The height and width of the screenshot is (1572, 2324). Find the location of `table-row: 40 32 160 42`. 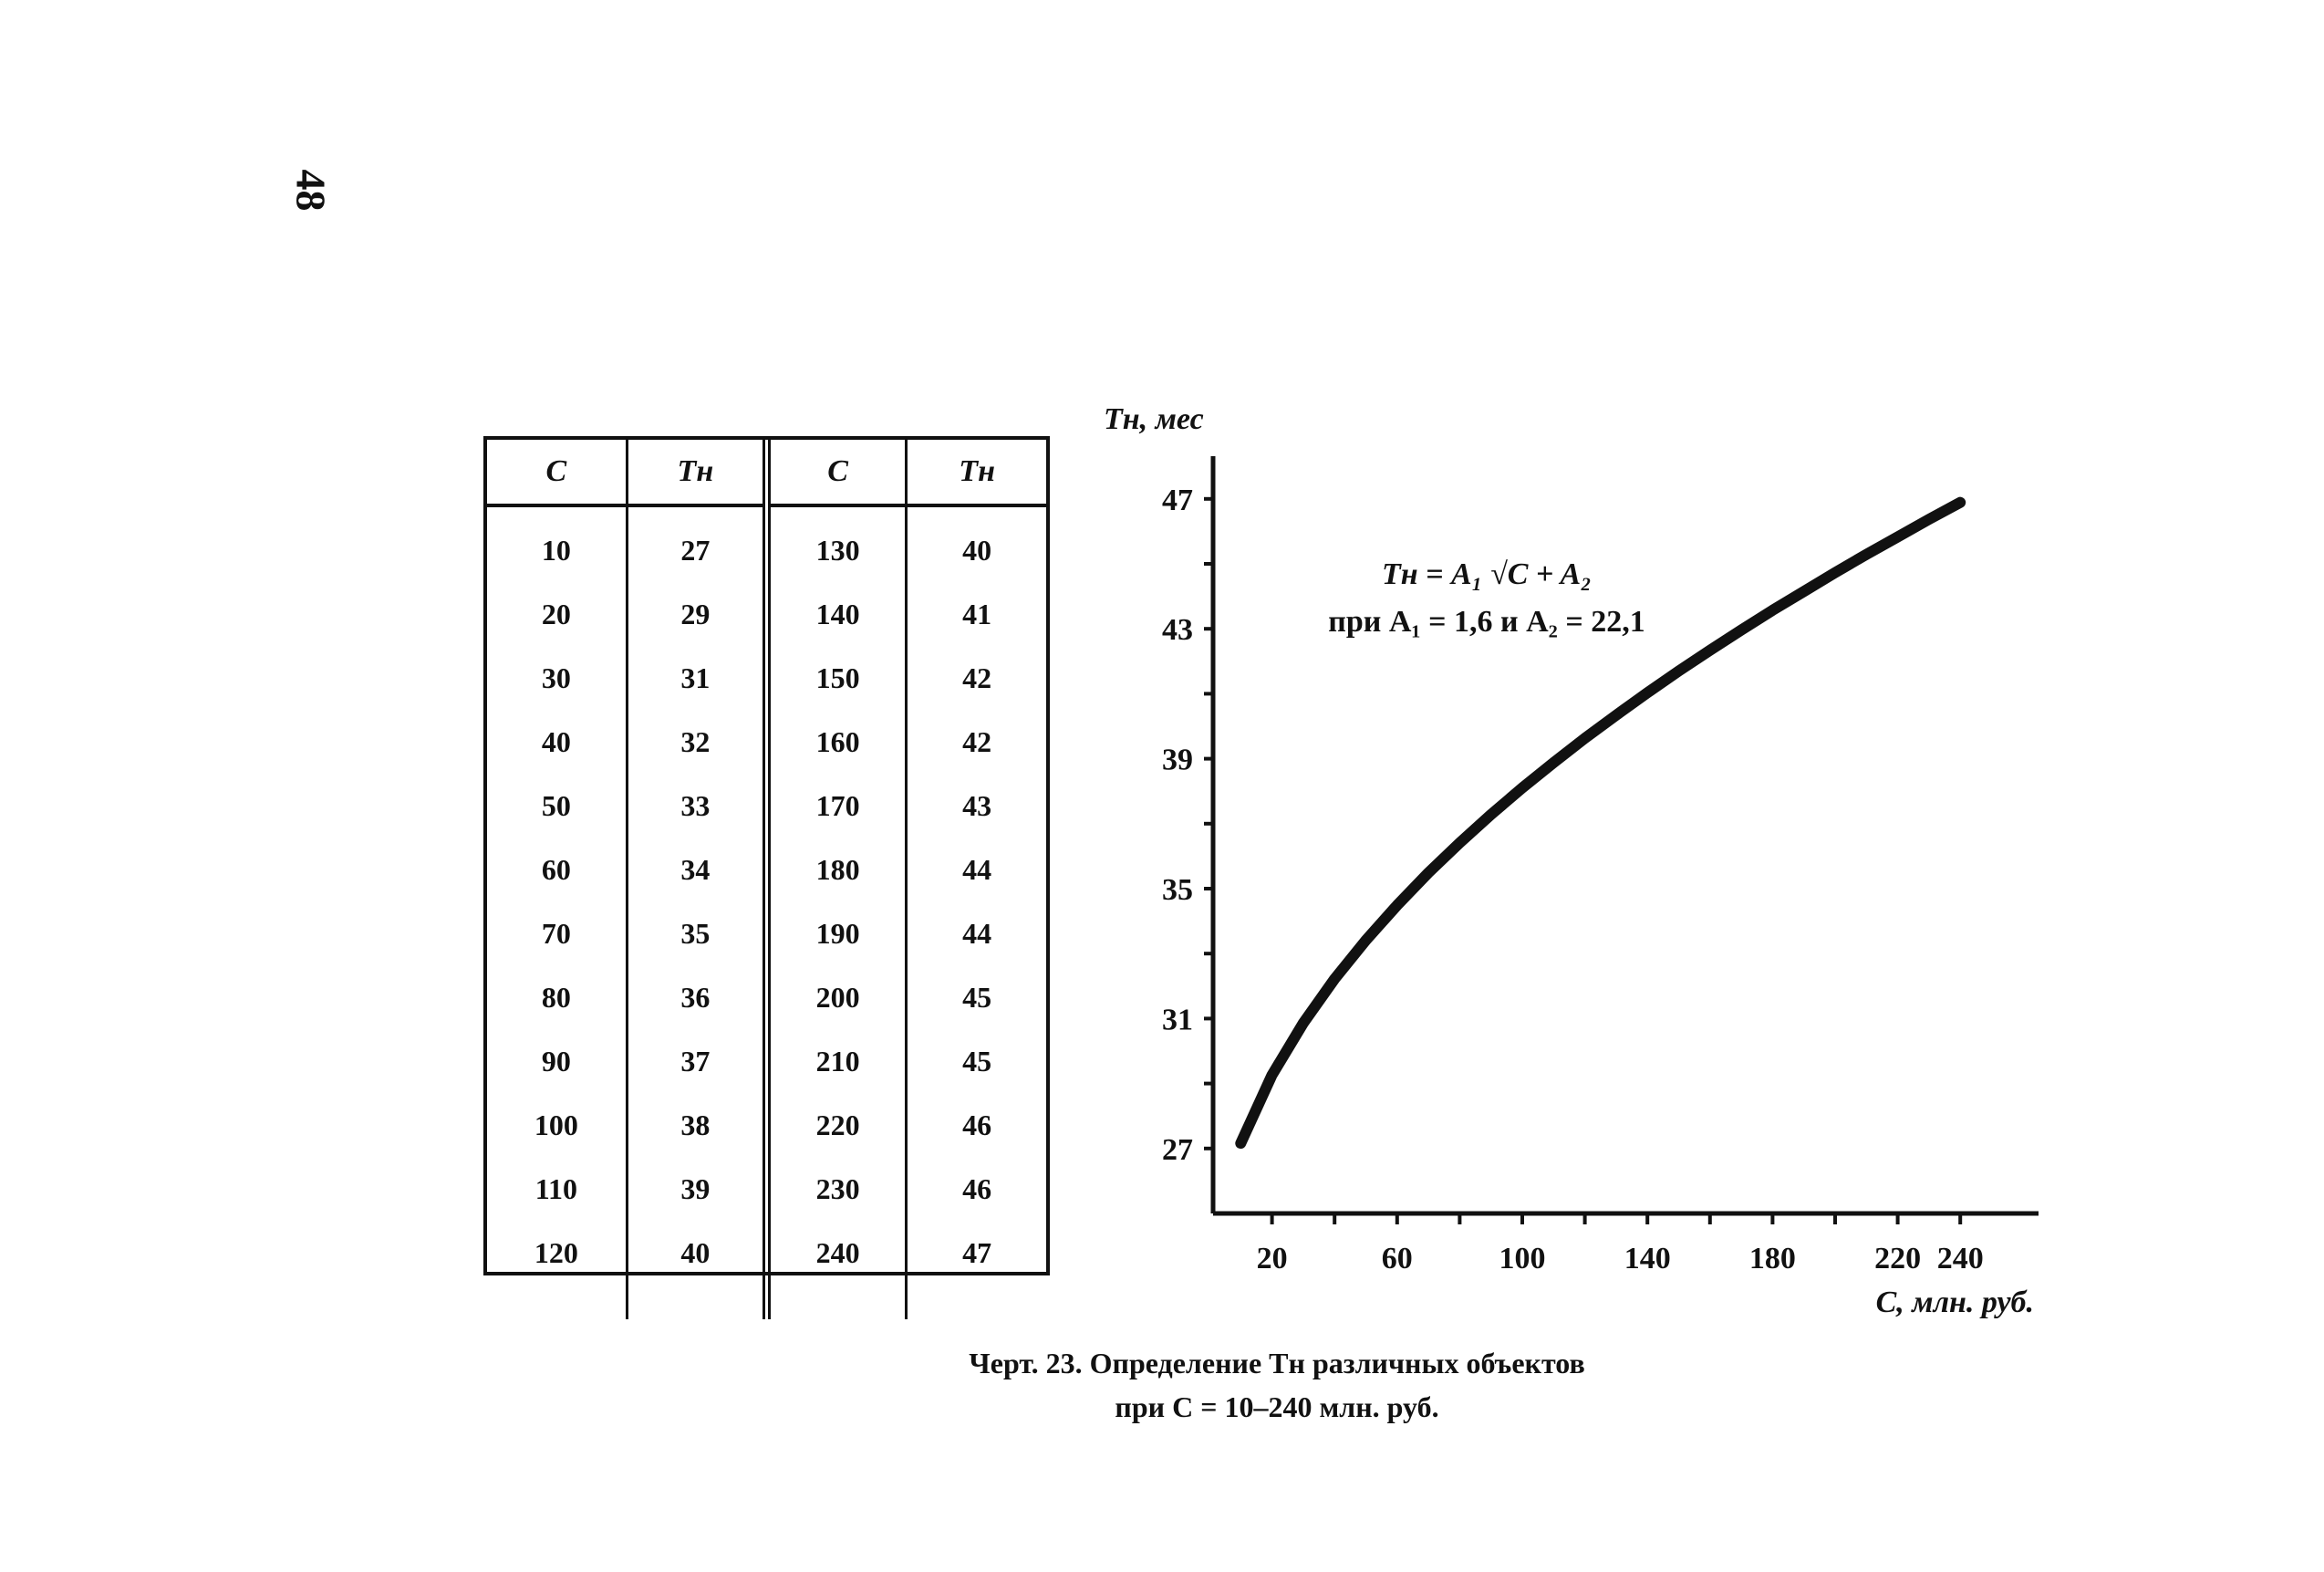

table-row: 40 32 160 42 is located at coordinates (766, 742).